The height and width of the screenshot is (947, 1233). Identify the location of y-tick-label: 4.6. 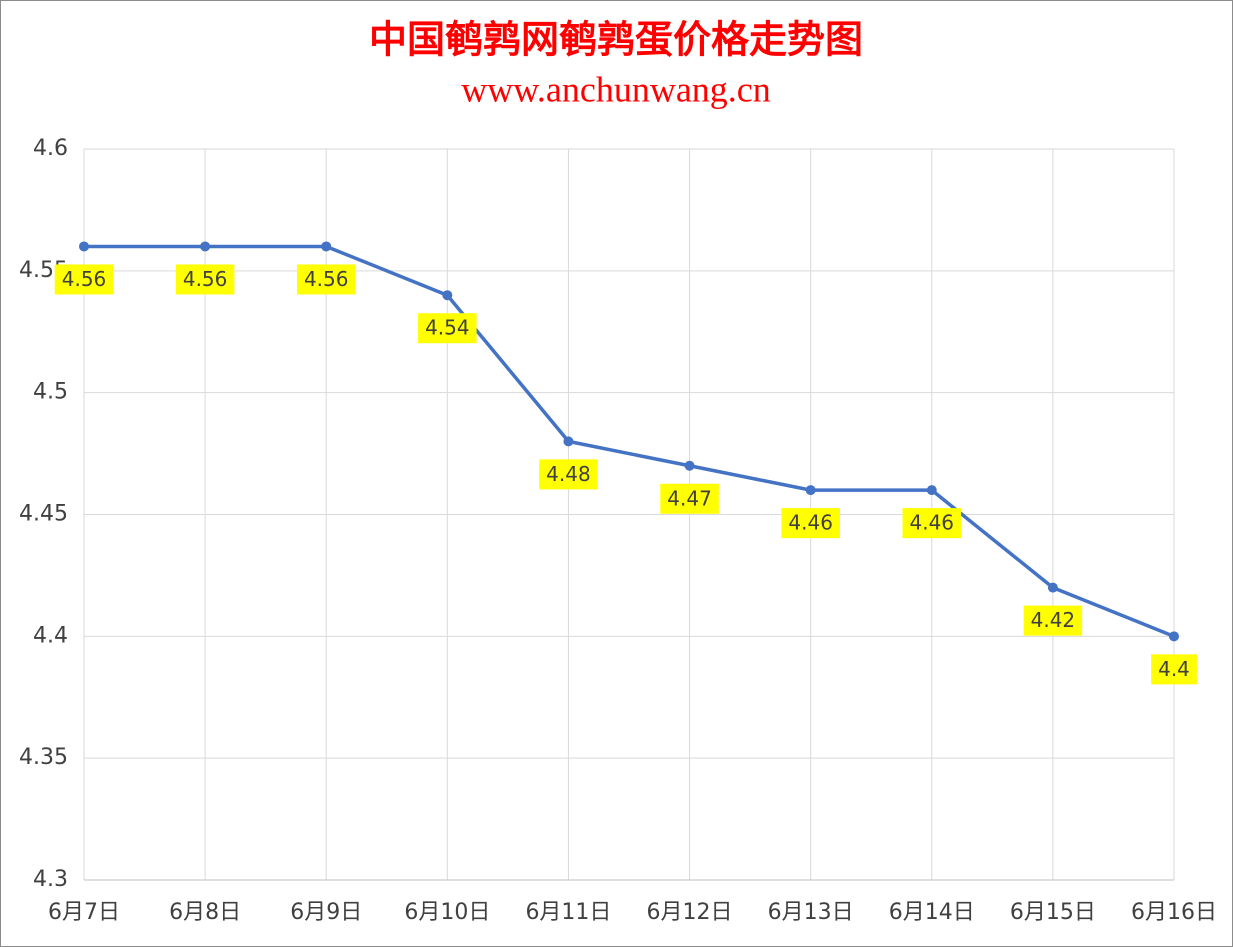
(50, 148).